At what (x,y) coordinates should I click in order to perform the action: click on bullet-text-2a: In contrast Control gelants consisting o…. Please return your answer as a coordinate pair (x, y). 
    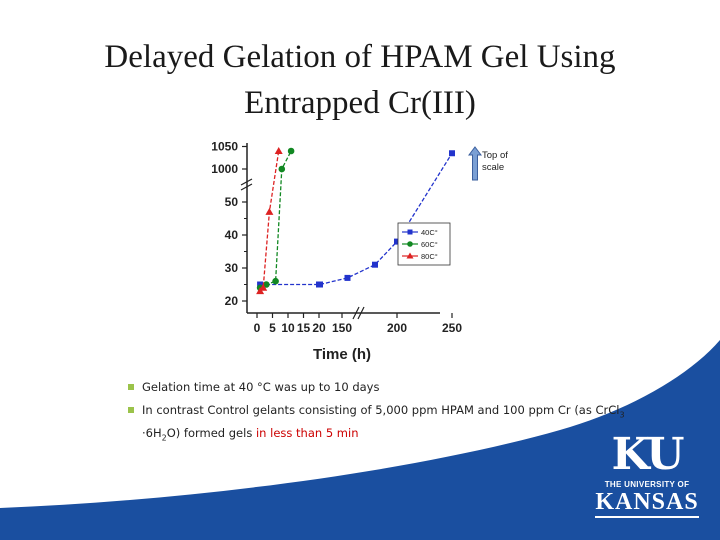
    Looking at the image, I should click on (381, 410).